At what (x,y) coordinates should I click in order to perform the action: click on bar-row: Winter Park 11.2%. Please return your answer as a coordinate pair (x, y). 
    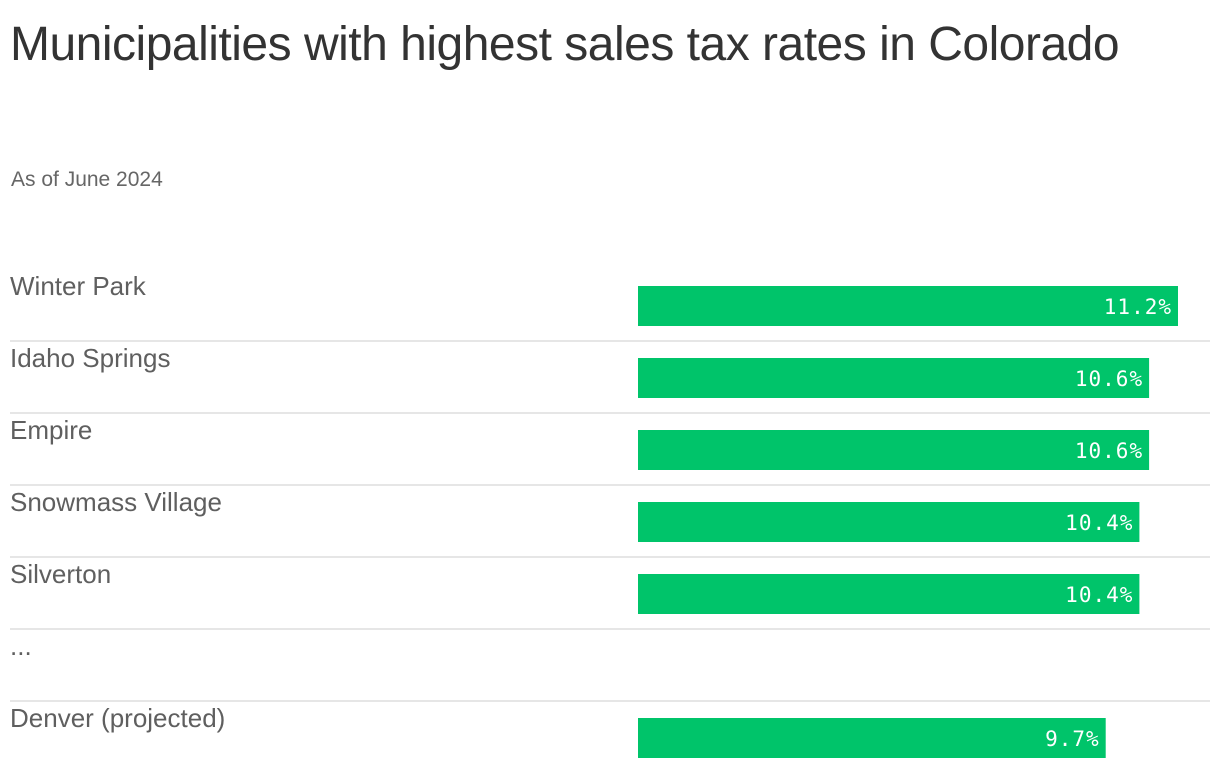
    Looking at the image, I should click on (594, 298).